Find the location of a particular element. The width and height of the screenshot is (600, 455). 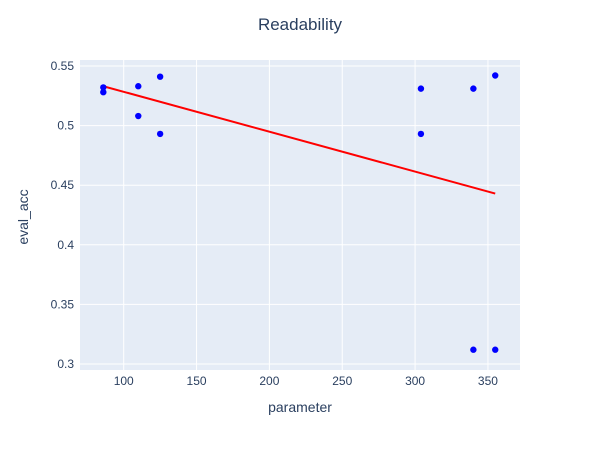

y-tick-label: 0.3 is located at coordinates (65, 364).